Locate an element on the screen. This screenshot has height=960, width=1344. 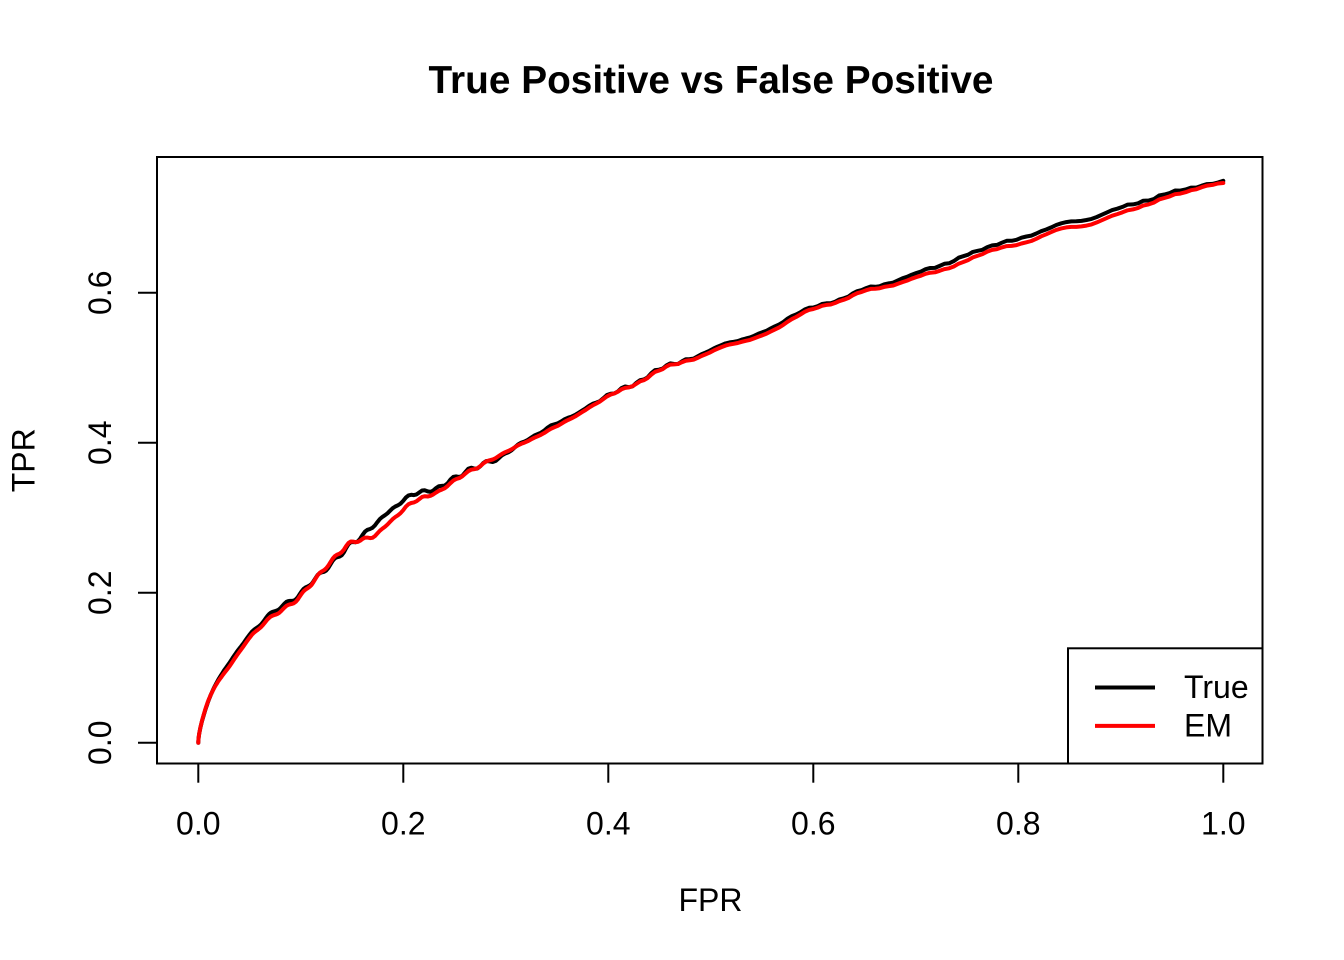
svg-text: 1.0 is located at coordinates (1223, 824).